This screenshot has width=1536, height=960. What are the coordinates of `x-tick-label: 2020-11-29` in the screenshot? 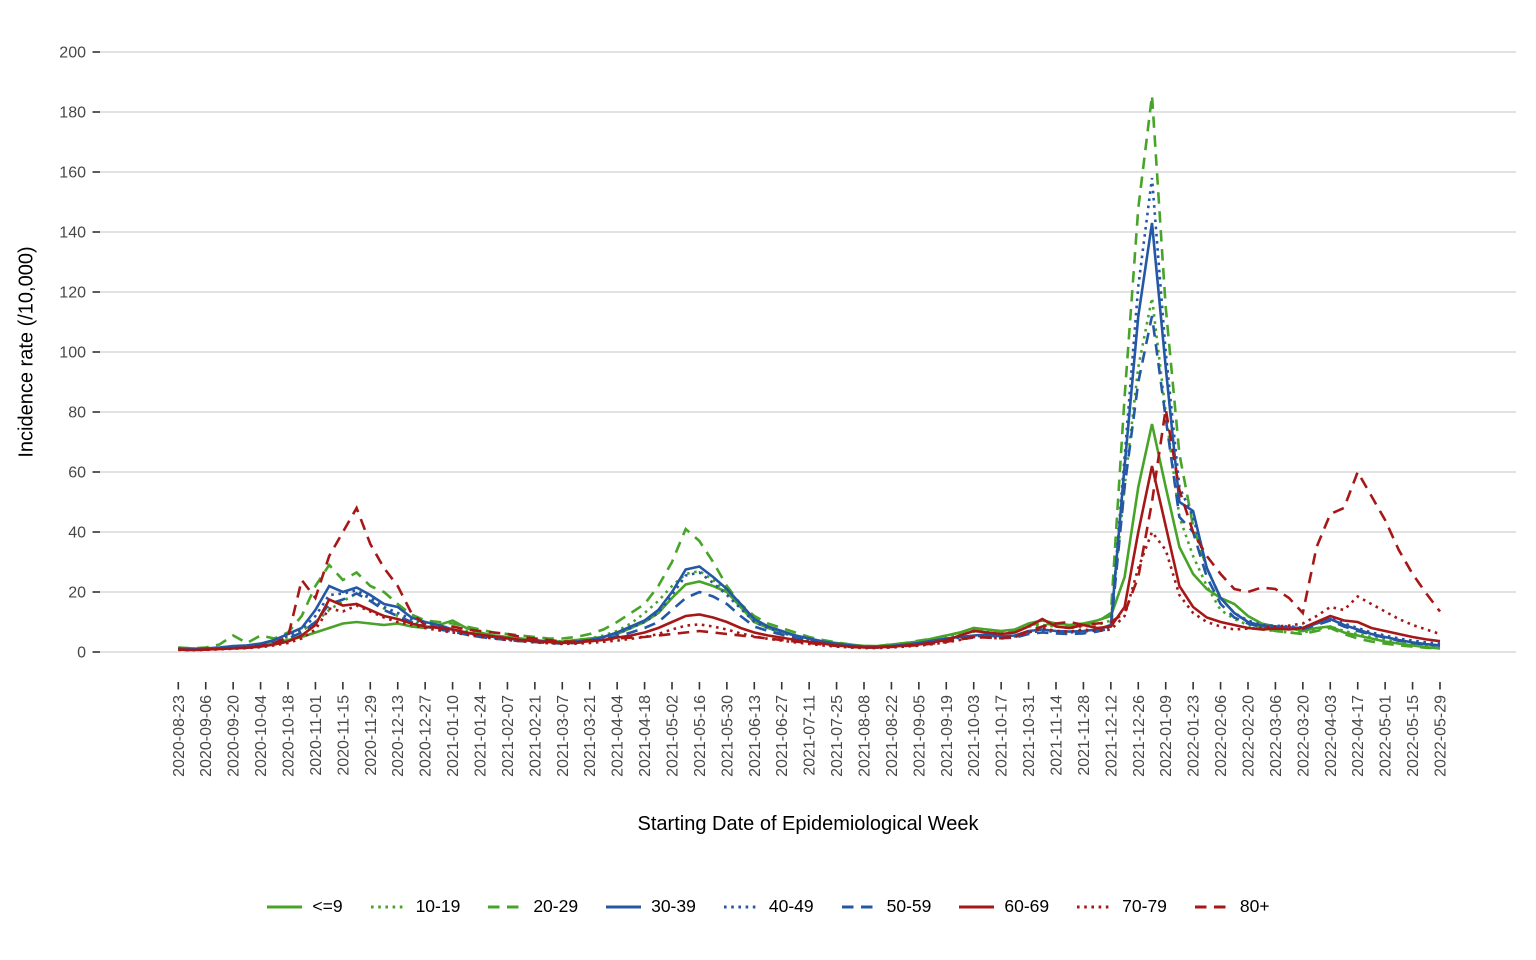 It's located at (371, 735).